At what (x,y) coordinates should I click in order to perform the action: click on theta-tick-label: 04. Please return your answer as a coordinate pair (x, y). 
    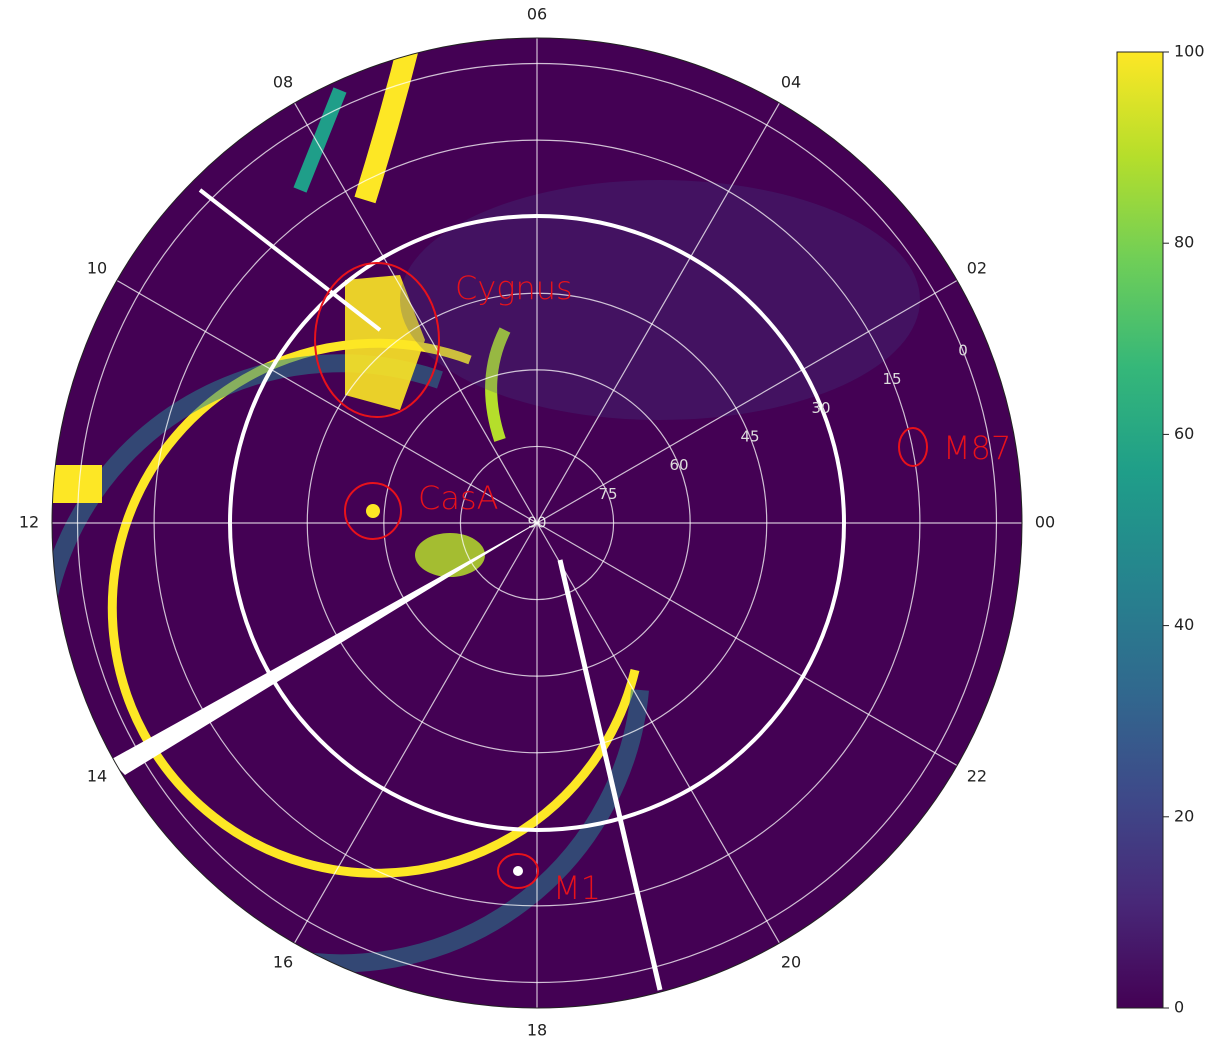
    Looking at the image, I should click on (791, 82).